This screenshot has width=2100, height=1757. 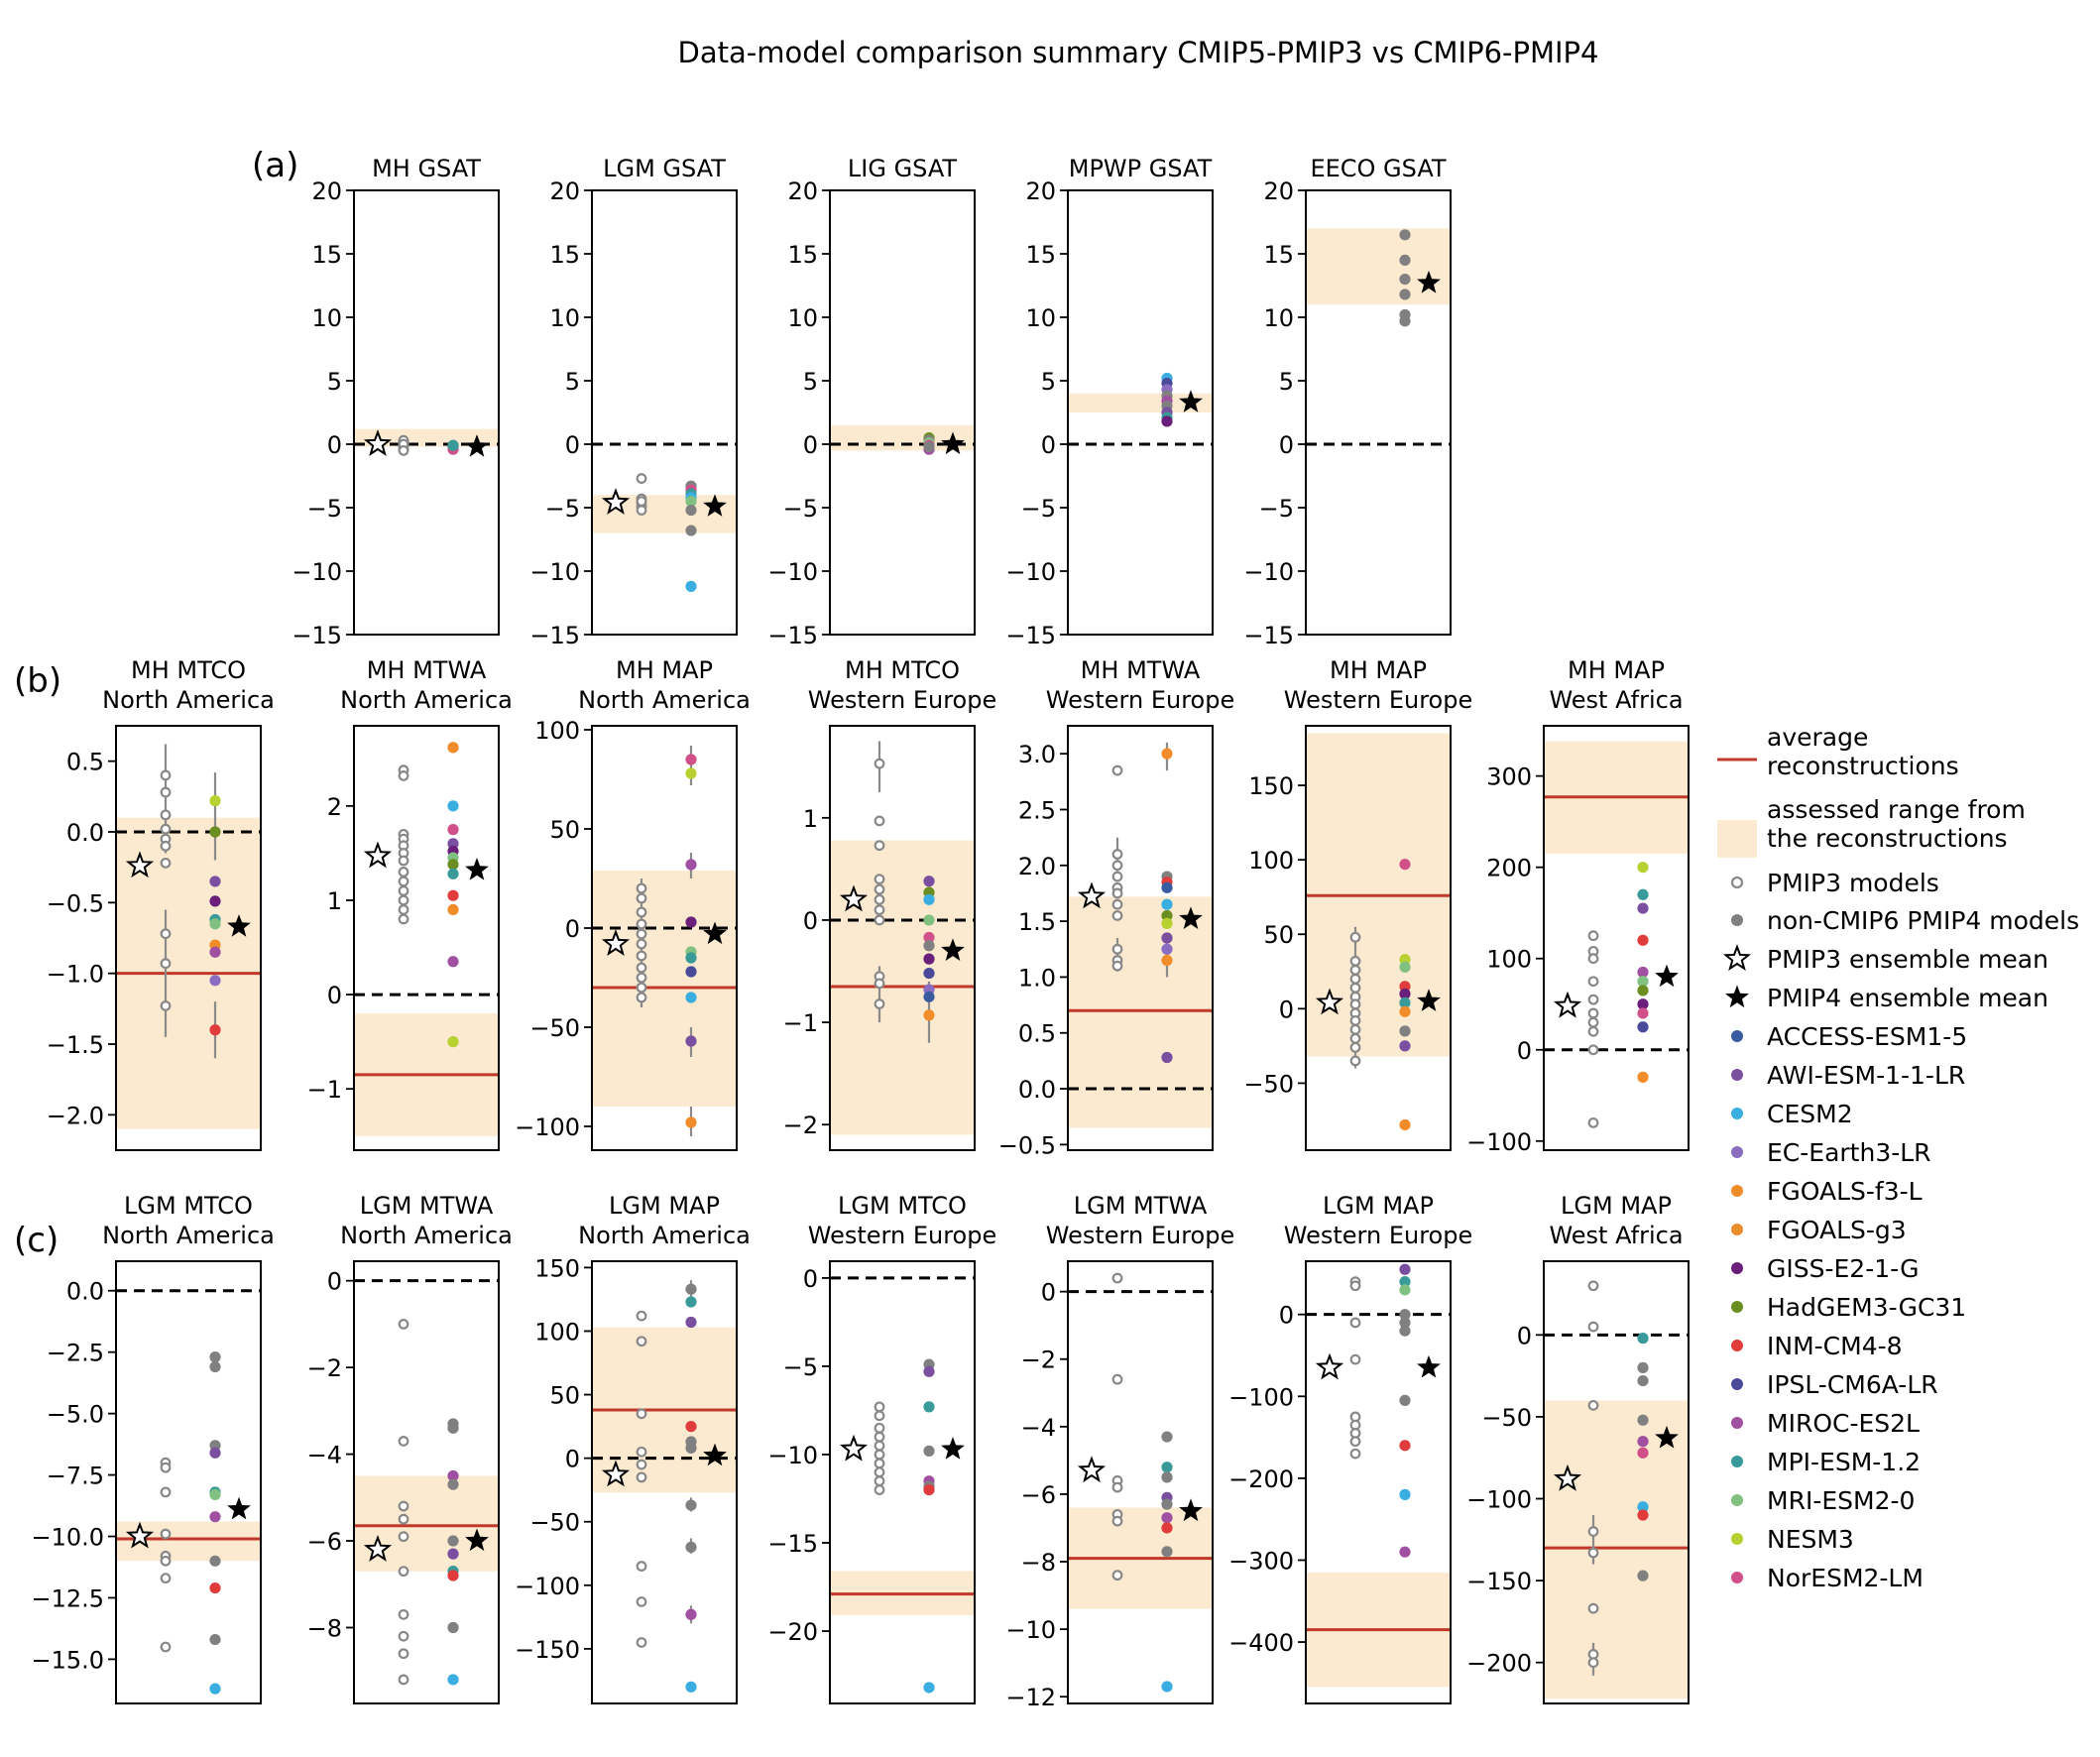 I want to click on legend-item: FGOALS-g3, so click(x=1819, y=1230).